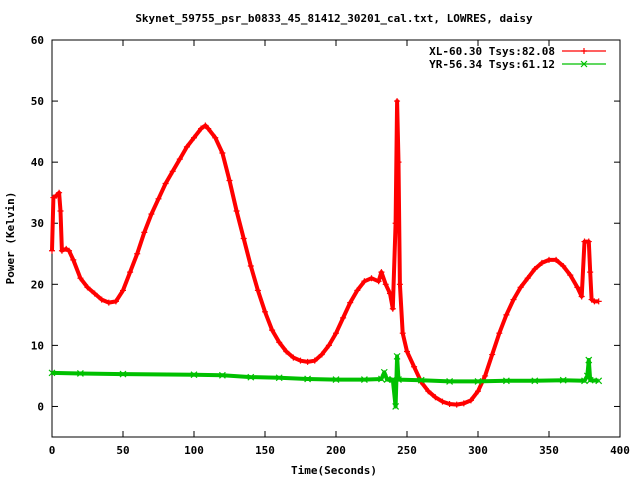 This screenshot has width=640, height=480. What do you see at coordinates (492, 51) in the screenshot?
I see `legend-label: XL-60.30 Tsys:82.08` at bounding box center [492, 51].